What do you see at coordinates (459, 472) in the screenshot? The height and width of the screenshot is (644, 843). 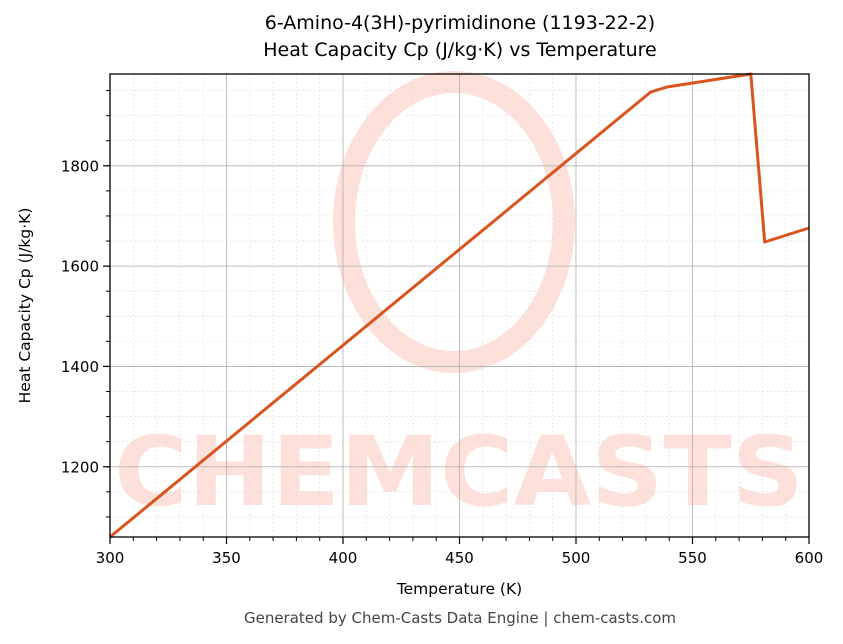 I see `svg-text: CHEMCASTS` at bounding box center [459, 472].